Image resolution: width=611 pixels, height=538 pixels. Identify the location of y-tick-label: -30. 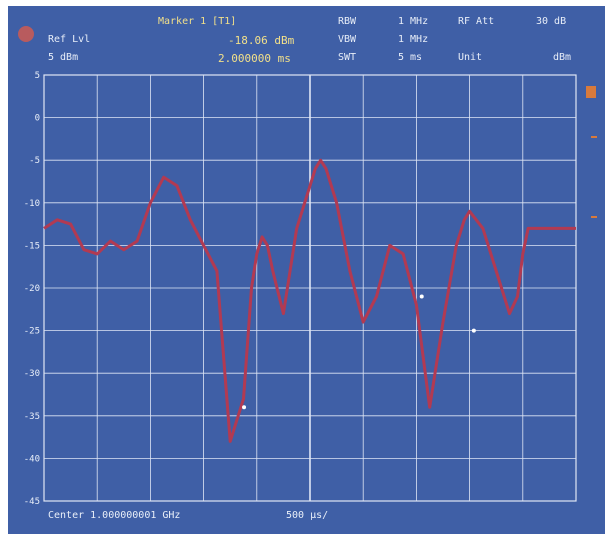
(32, 374).